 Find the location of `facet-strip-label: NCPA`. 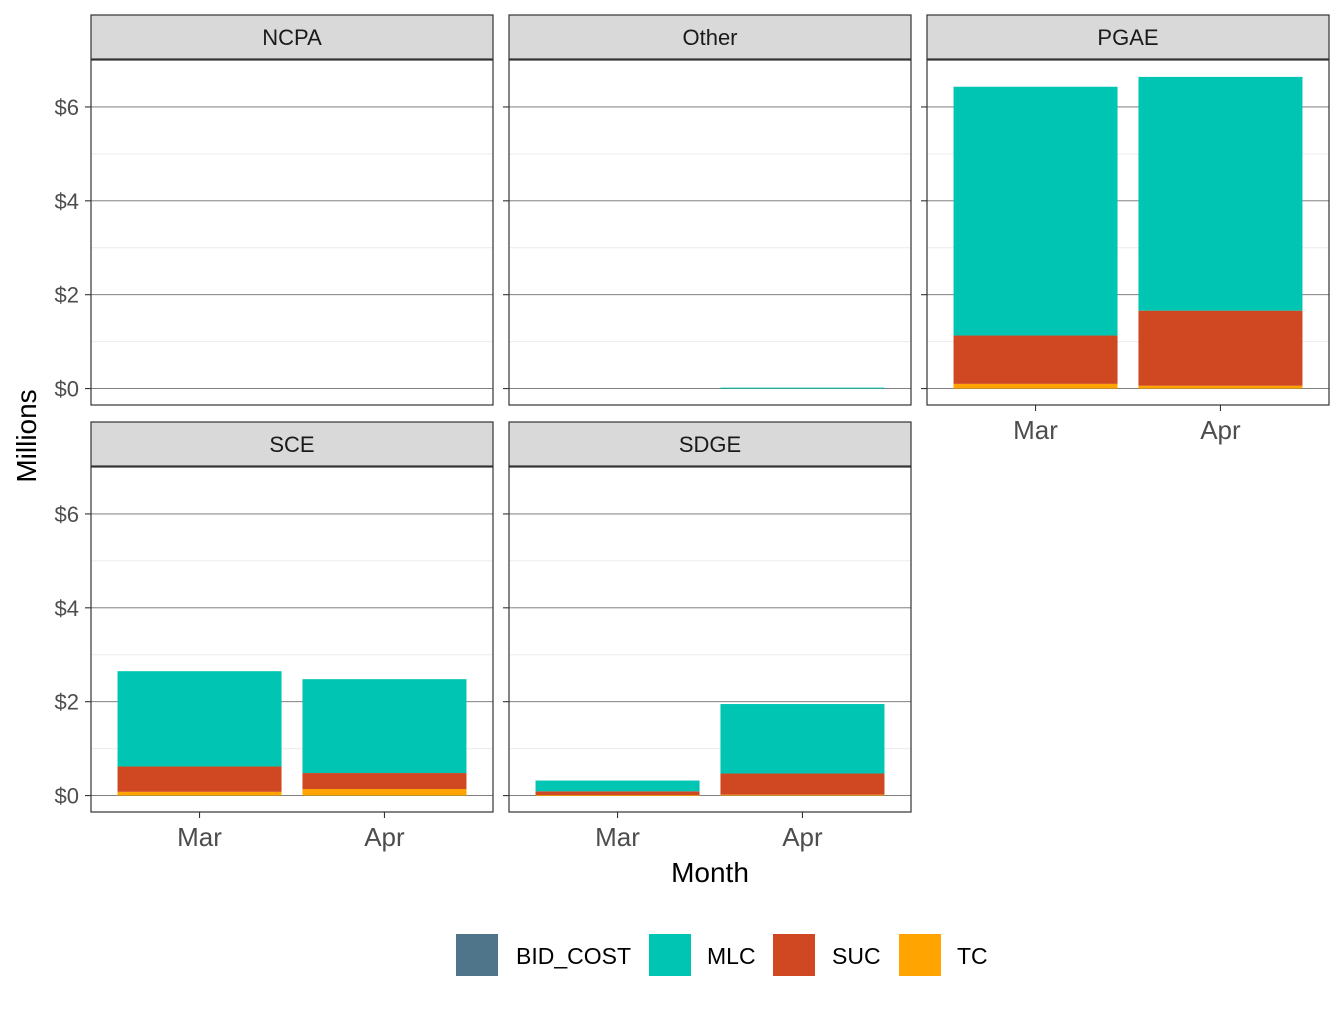

facet-strip-label: NCPA is located at coordinates (292, 37).